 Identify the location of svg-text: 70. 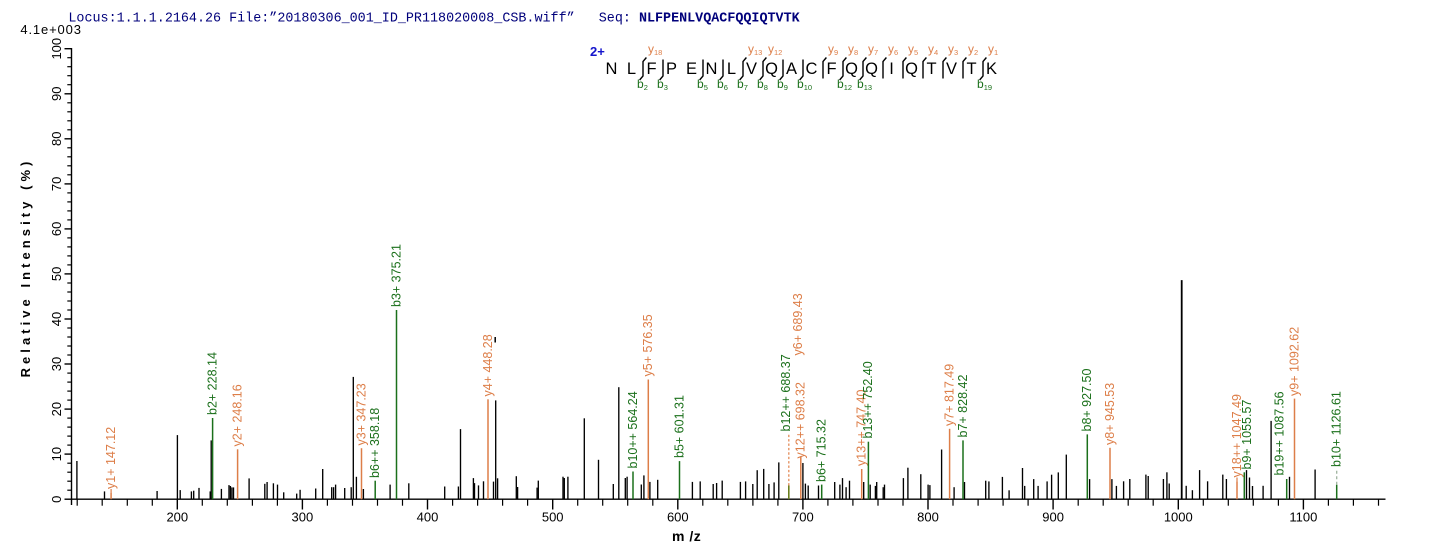
(56, 184).